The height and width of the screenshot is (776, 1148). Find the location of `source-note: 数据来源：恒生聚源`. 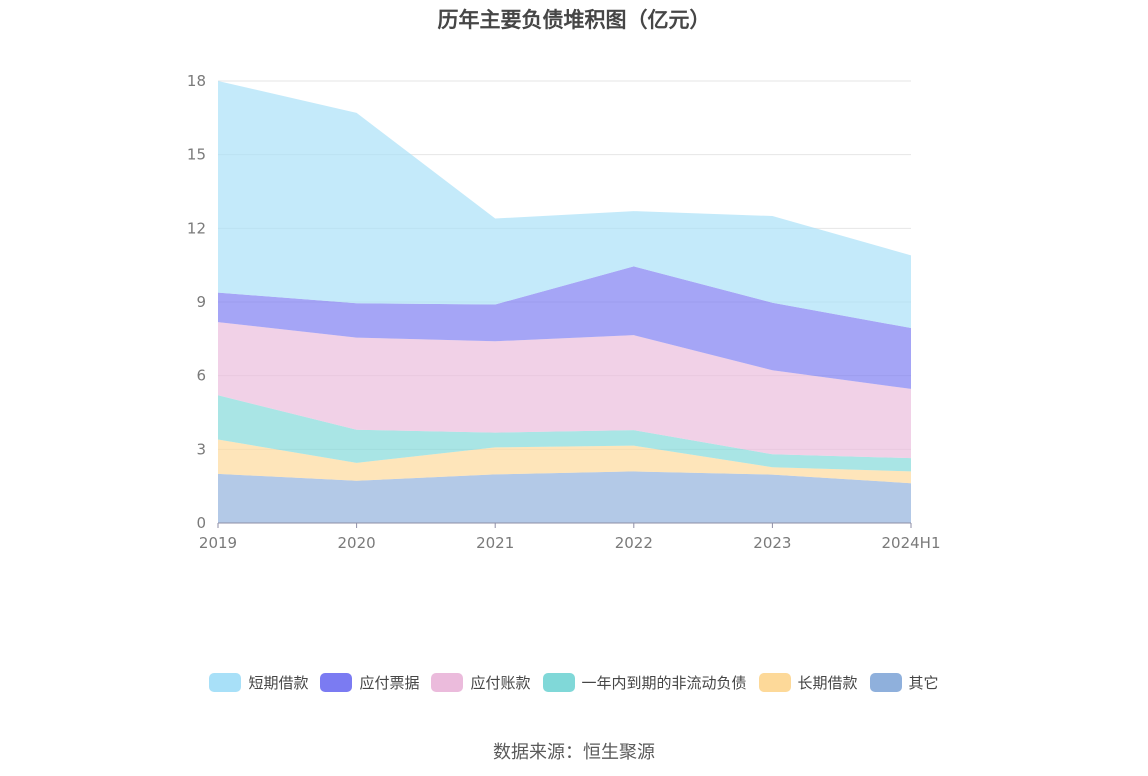

source-note: 数据来源：恒生聚源 is located at coordinates (574, 752).